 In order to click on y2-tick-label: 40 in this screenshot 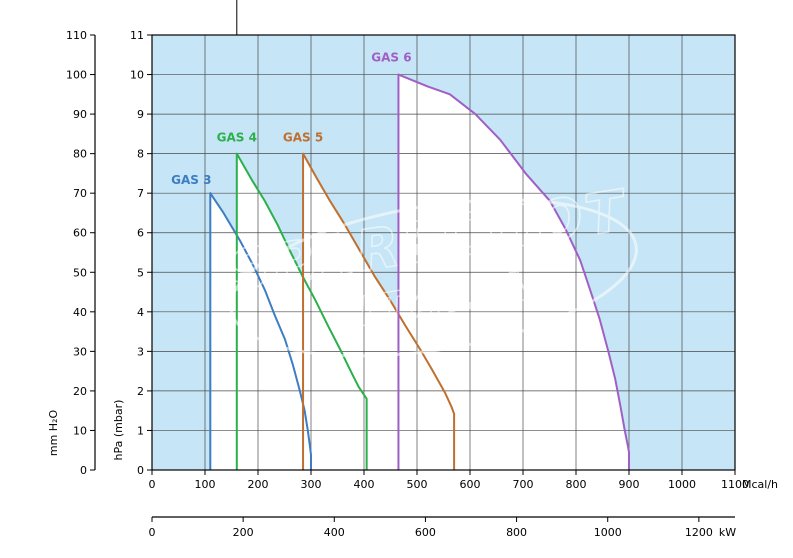, I will do `click(80, 312)`.